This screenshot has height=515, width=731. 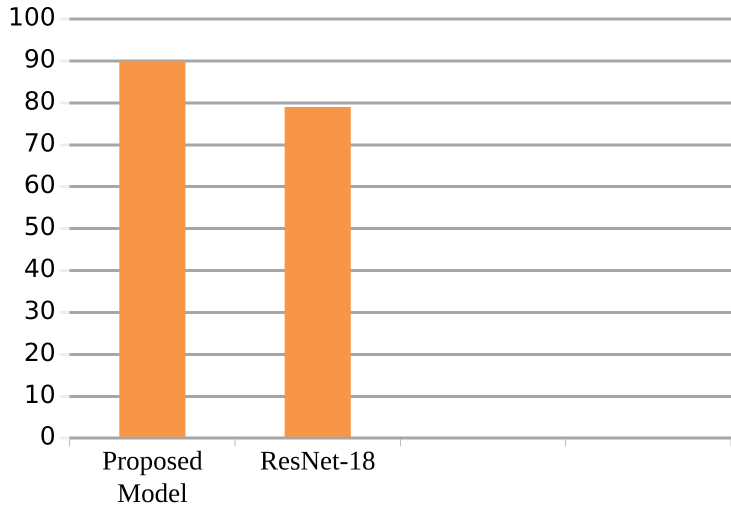 I want to click on y-tick-label: 70, so click(x=40, y=143).